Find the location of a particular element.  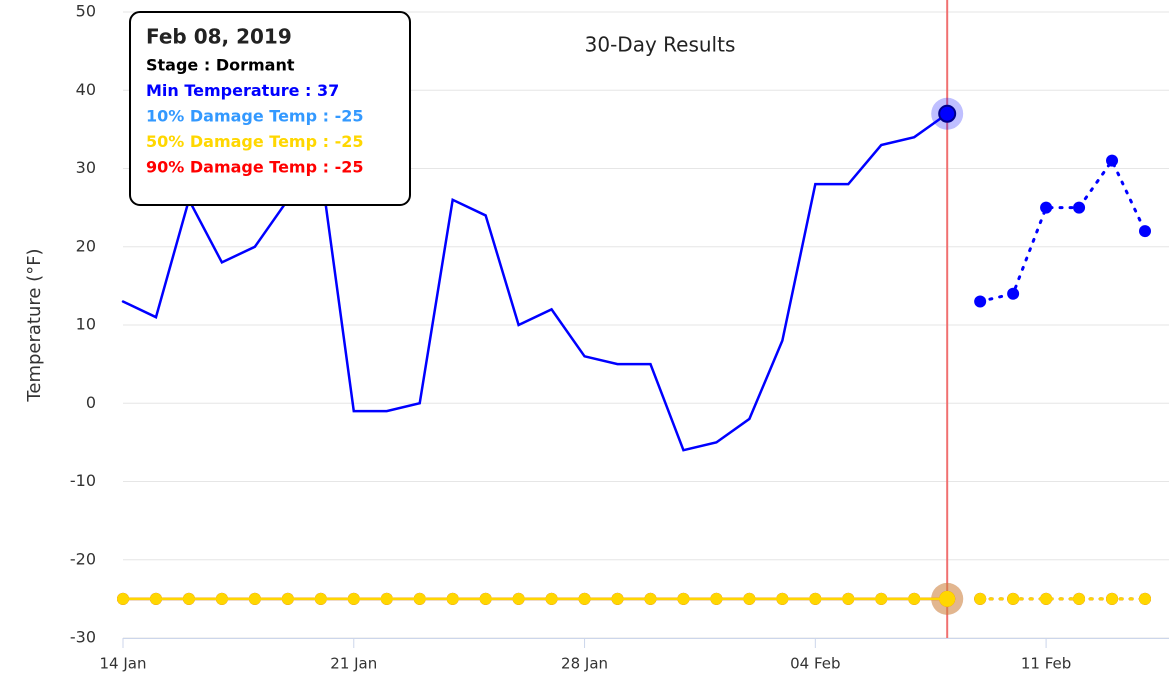

y-tick-label: 20 is located at coordinates (86, 245).